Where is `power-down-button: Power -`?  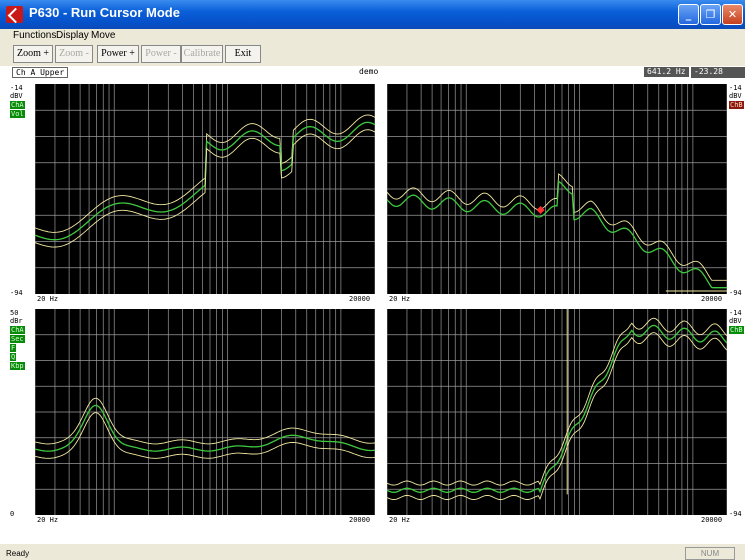 power-down-button: Power - is located at coordinates (161, 54).